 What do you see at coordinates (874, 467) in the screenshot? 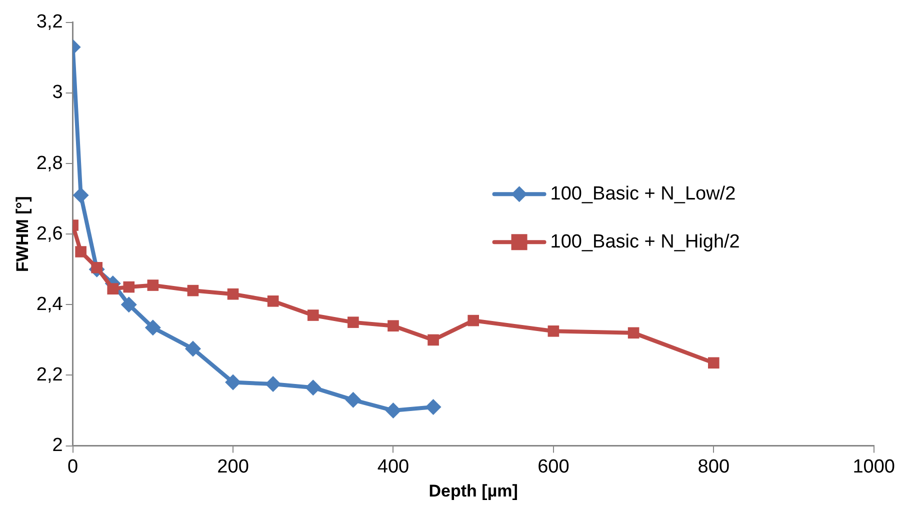
I see `x-tick-label: 1000` at bounding box center [874, 467].